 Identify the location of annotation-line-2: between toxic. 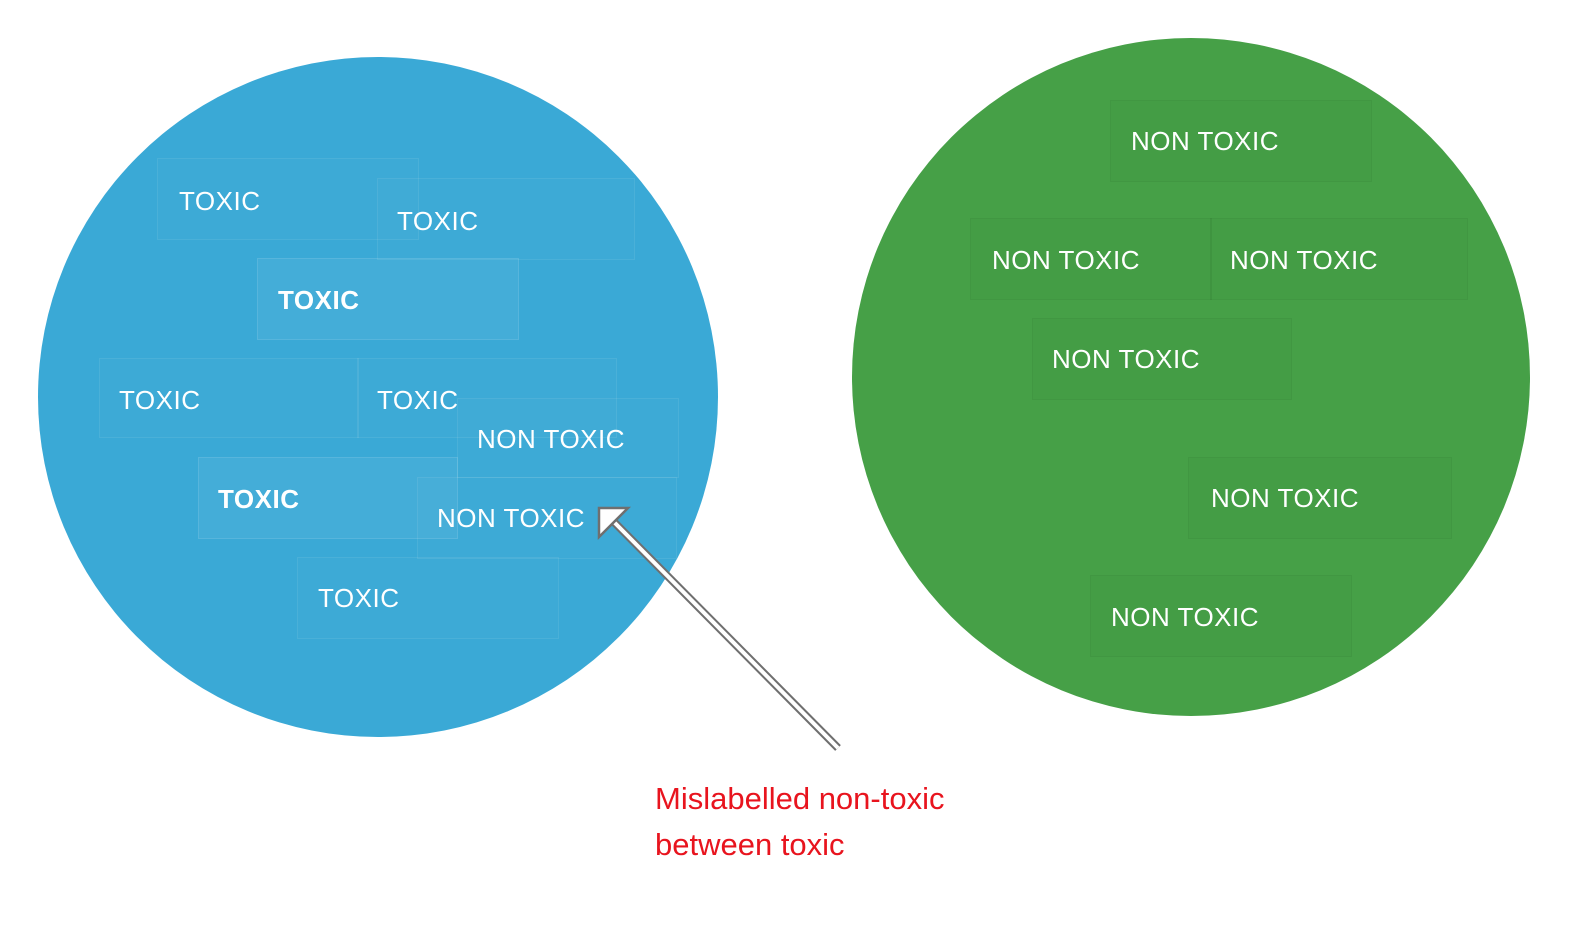
(750, 844).